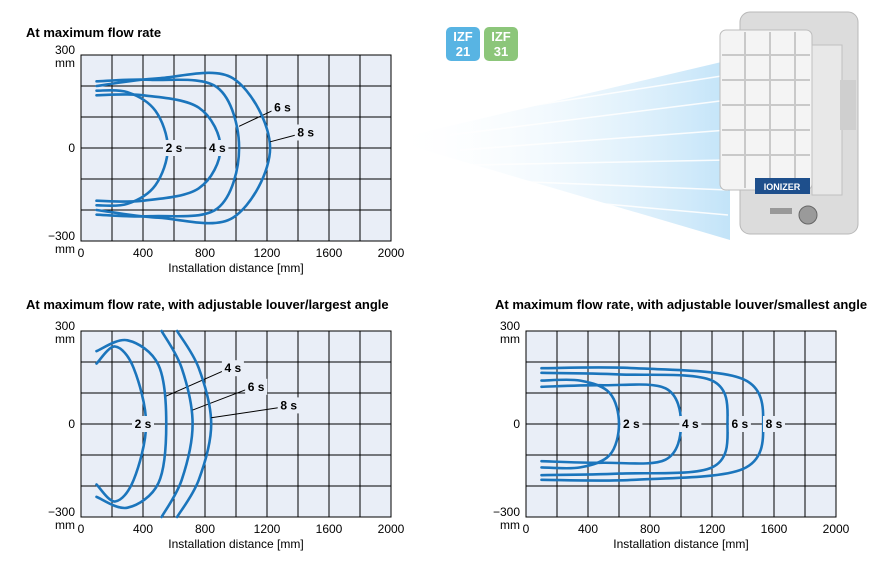 The height and width of the screenshot is (568, 888). Describe the element at coordinates (789, 123) in the screenshot. I see `ionizer-device: IONIZER` at that location.